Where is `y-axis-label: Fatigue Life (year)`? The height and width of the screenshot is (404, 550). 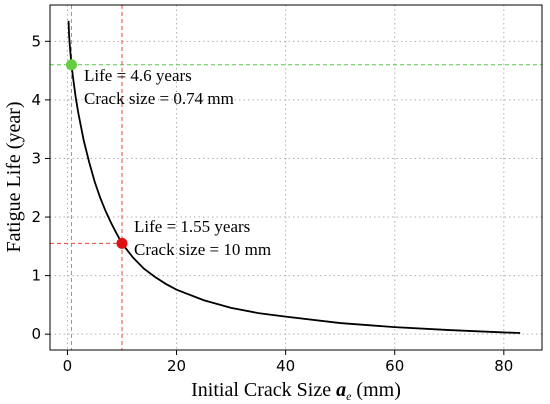
y-axis-label: Fatigue Life (year) is located at coordinates (14, 176).